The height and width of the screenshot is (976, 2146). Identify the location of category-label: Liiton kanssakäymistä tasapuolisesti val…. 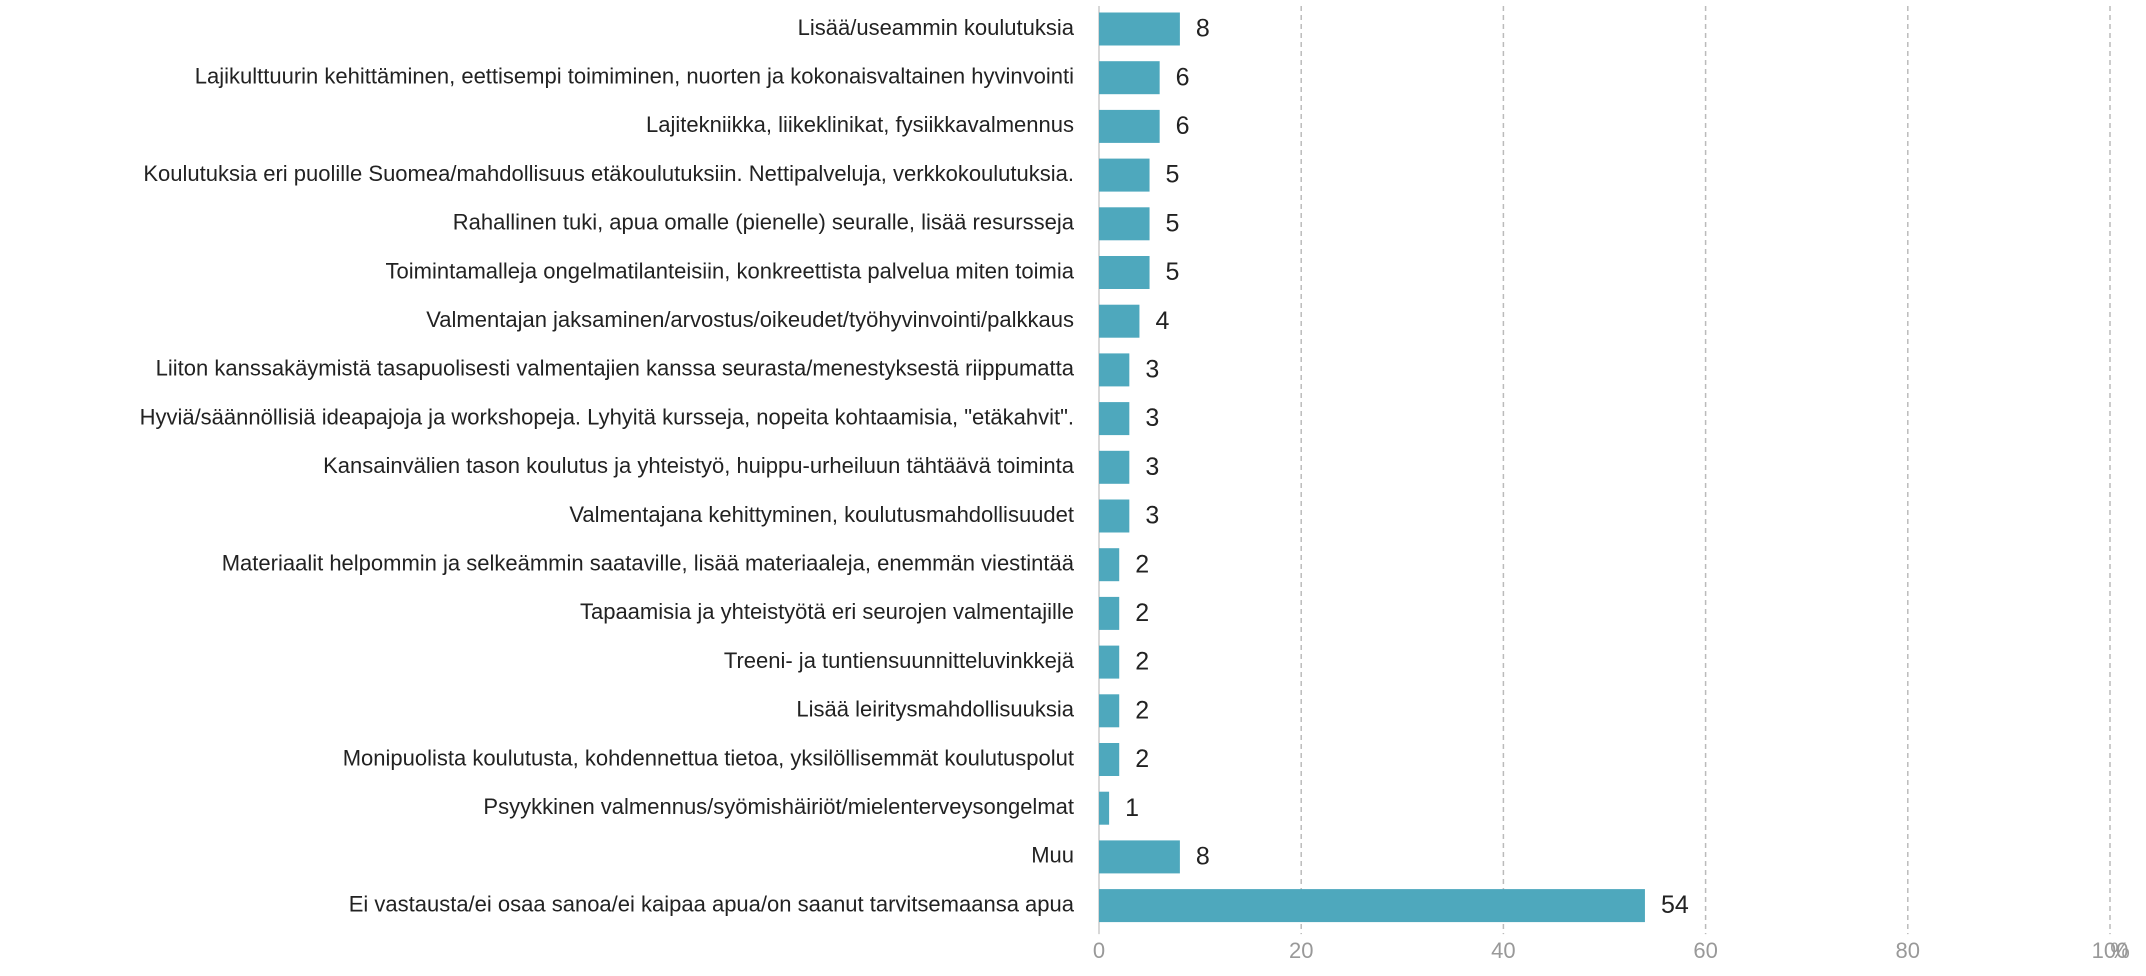
(615, 368).